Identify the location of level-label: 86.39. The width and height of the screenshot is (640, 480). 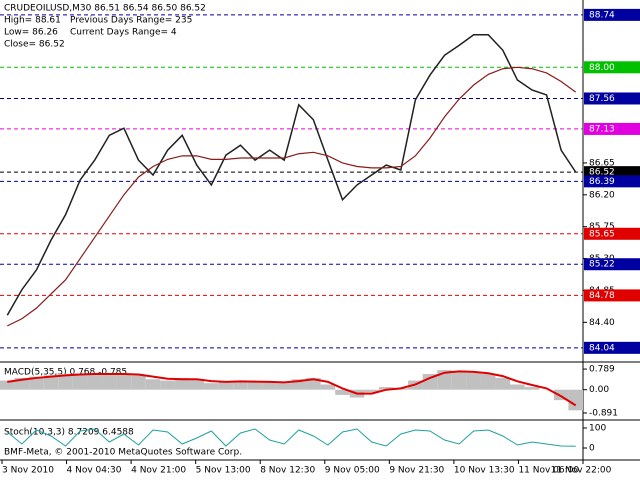
(602, 182).